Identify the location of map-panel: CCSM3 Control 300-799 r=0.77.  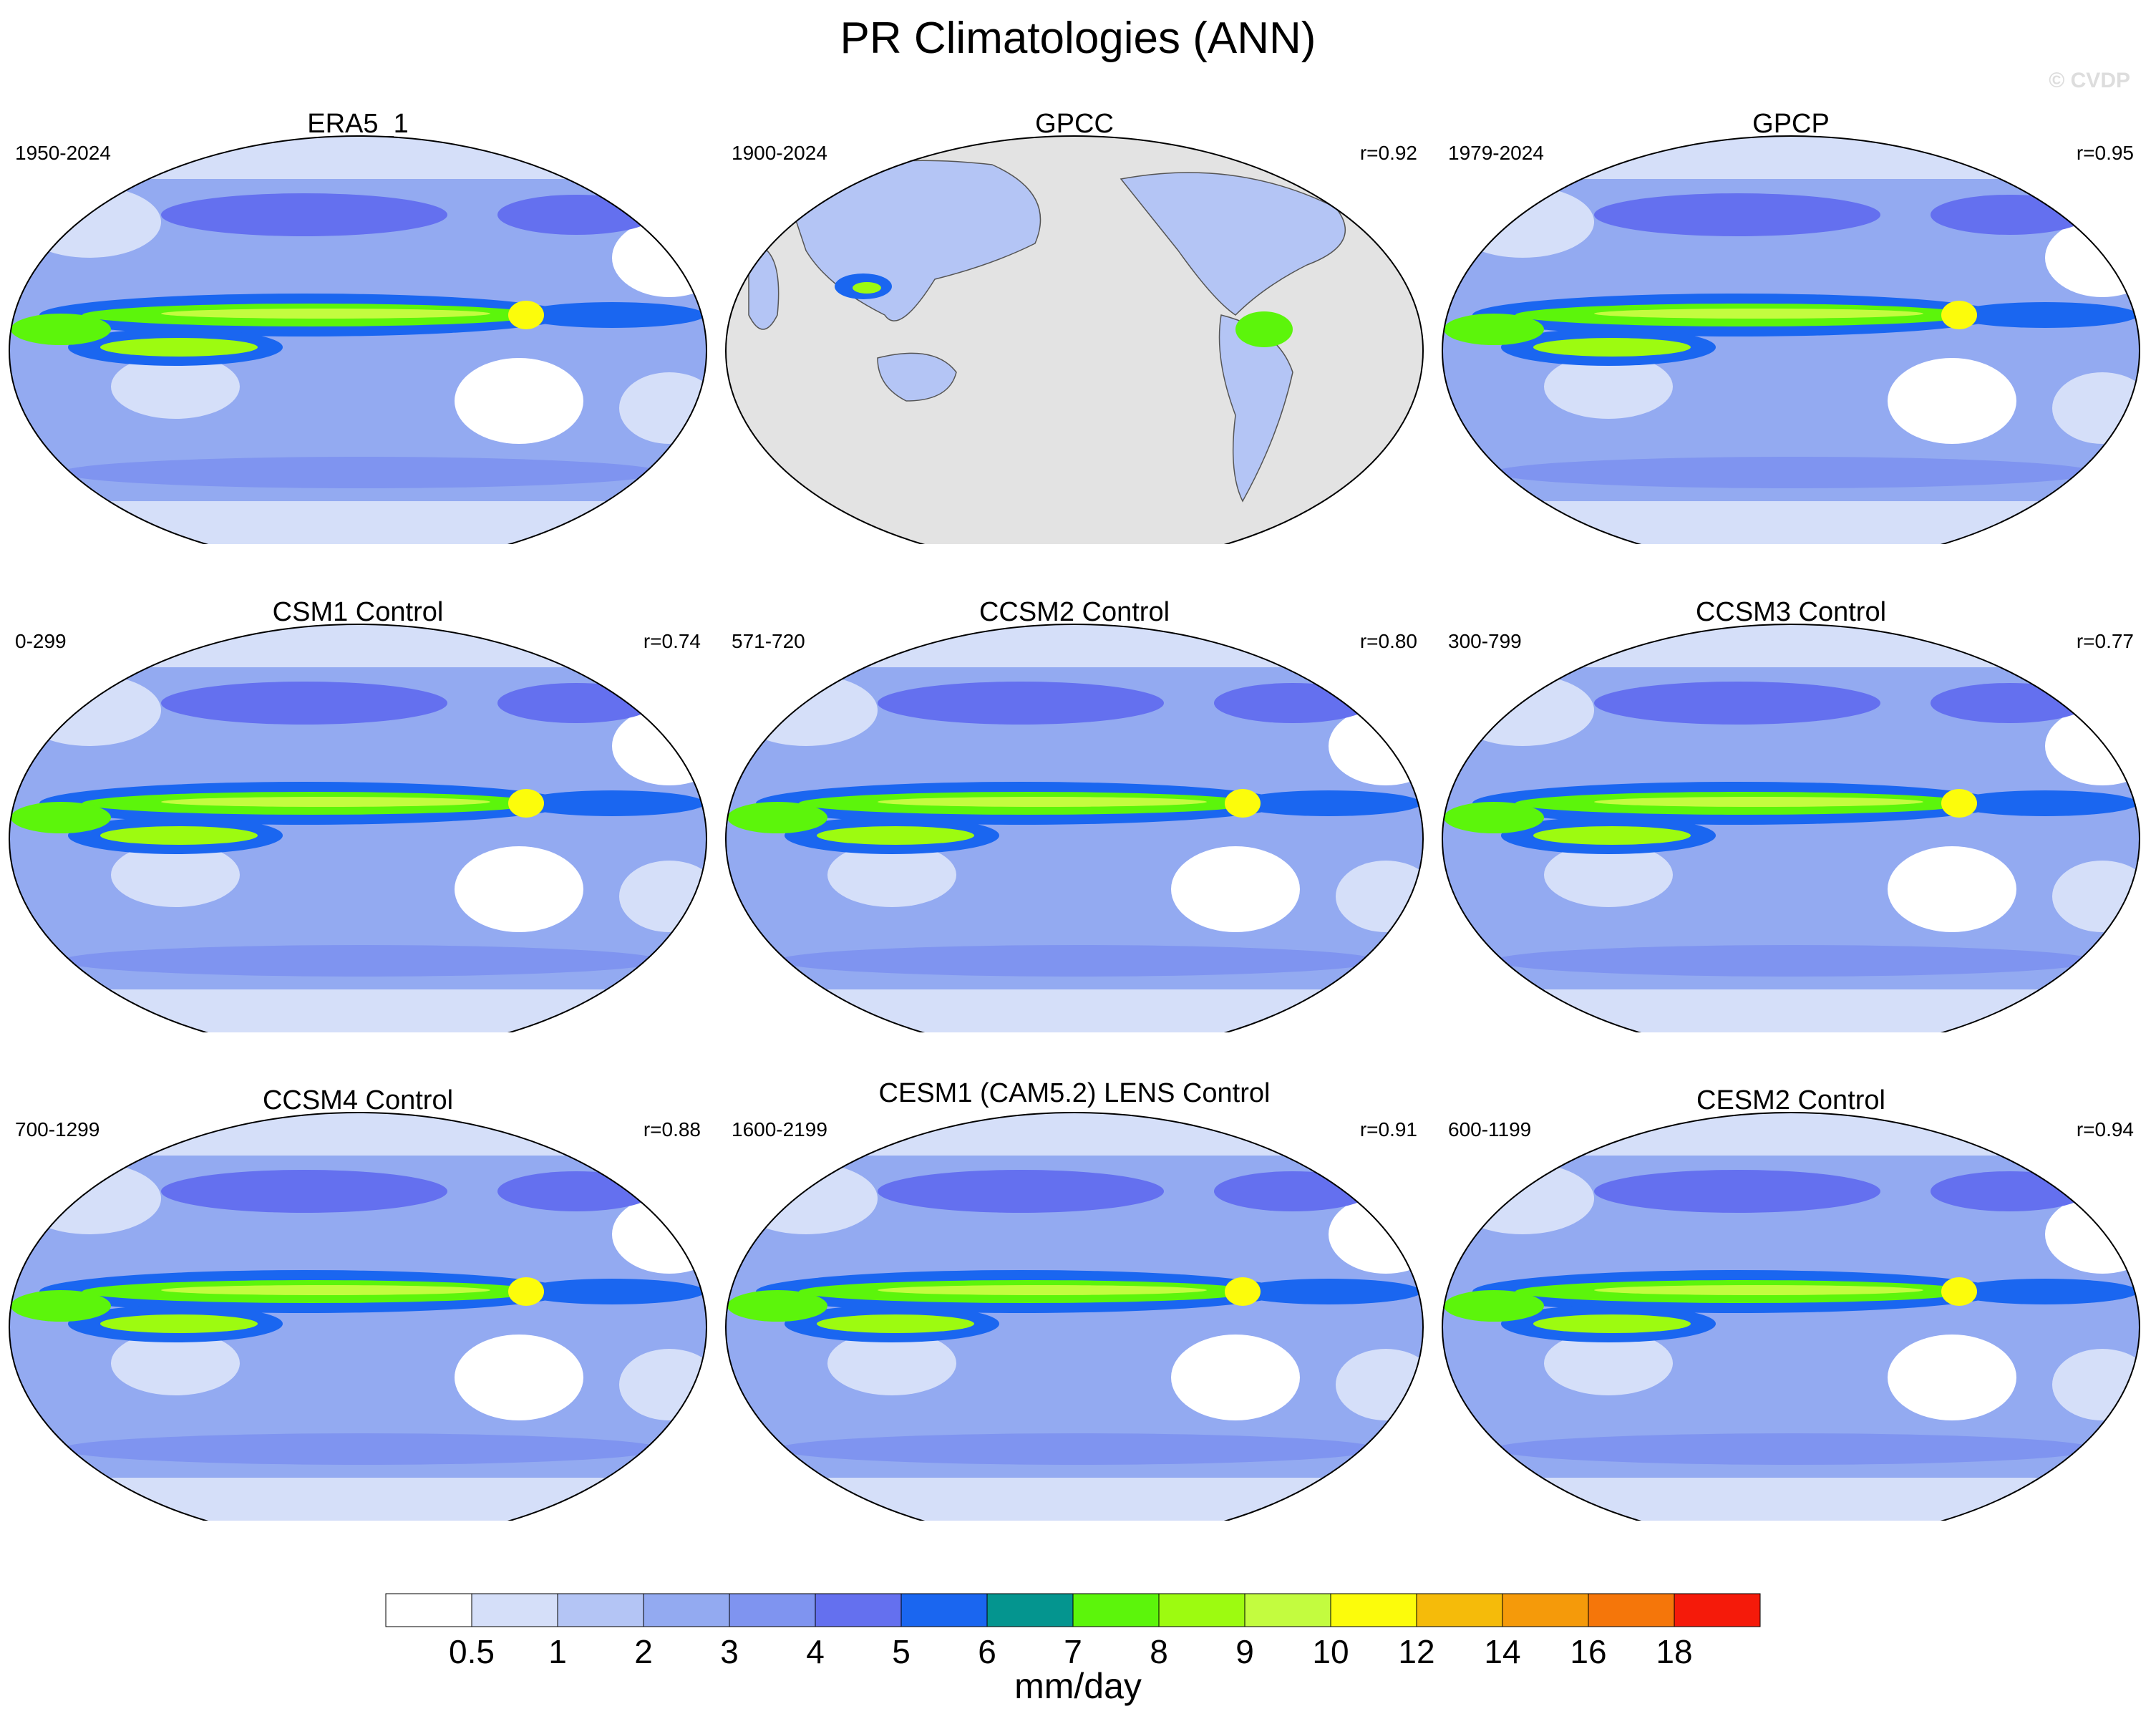
(1791, 811).